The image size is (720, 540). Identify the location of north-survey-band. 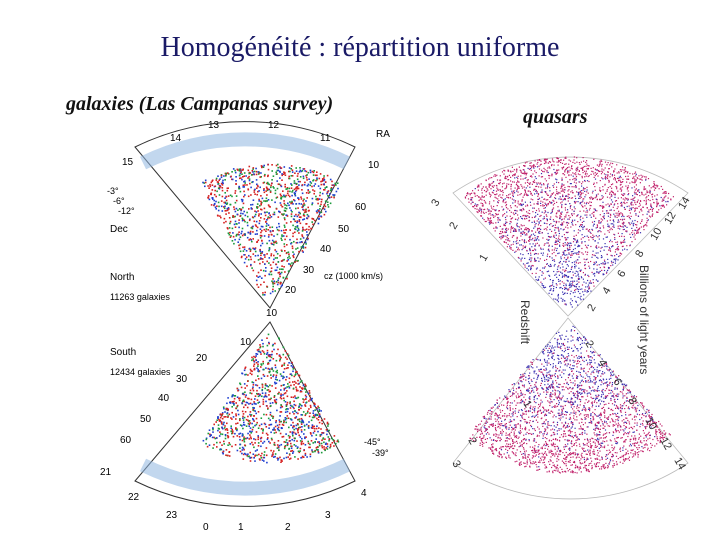
(245, 151).